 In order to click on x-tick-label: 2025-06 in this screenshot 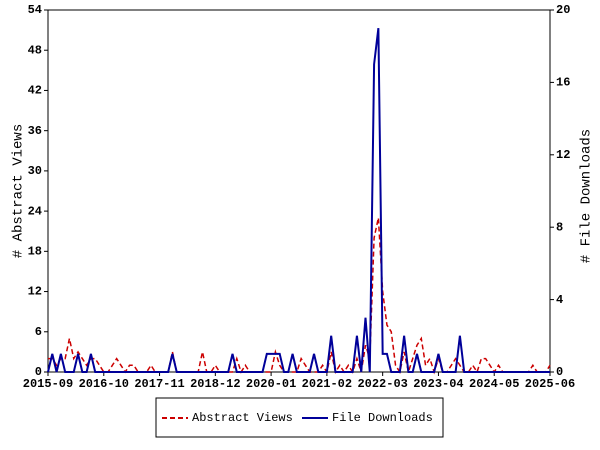, I will do `click(550, 384)`.